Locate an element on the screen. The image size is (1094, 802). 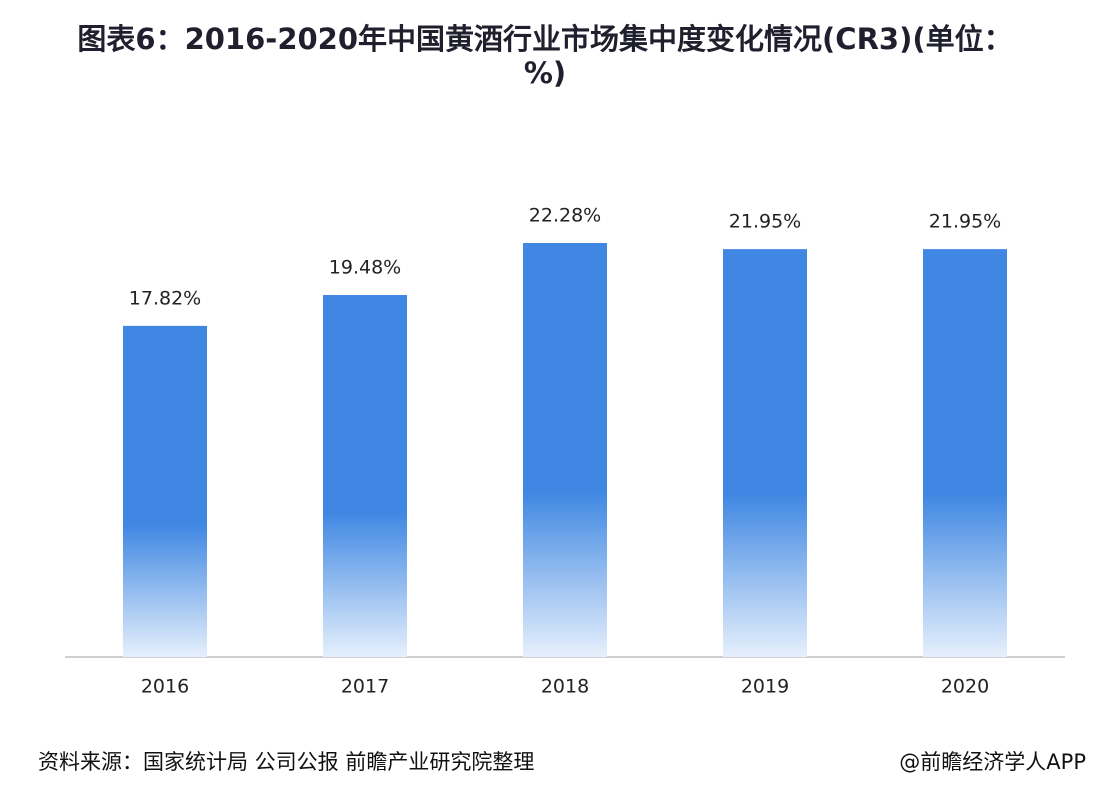
x-tick-label: 2019 is located at coordinates (765, 687).